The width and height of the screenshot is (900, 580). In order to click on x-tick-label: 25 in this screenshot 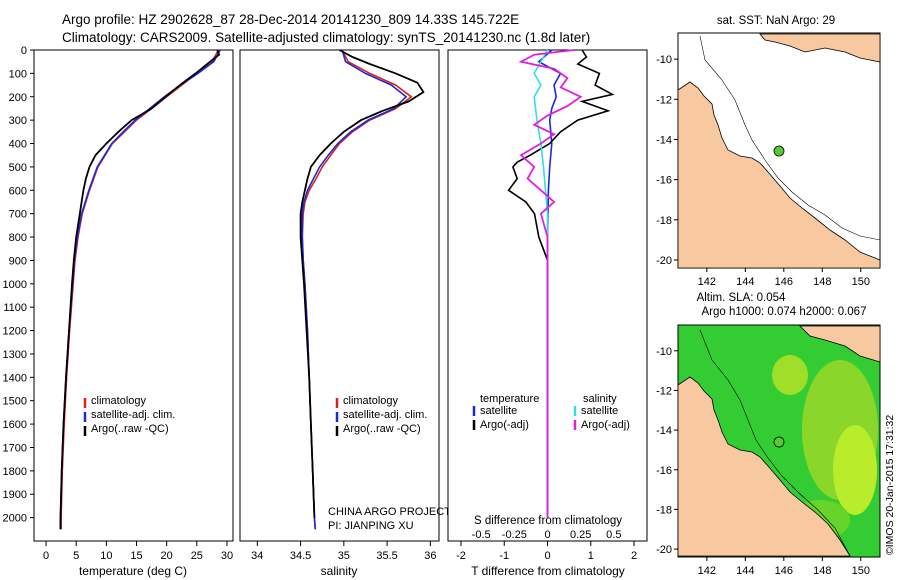, I will do `click(197, 556)`.